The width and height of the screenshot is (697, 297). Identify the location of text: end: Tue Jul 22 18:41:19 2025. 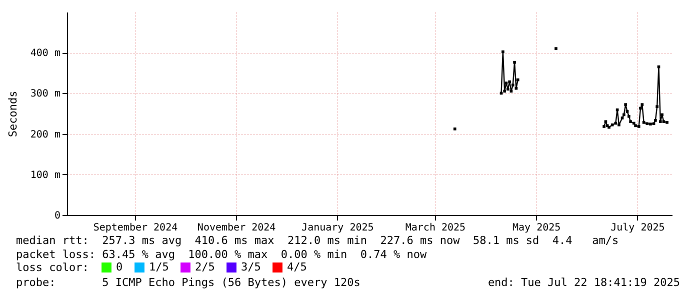
(584, 282).